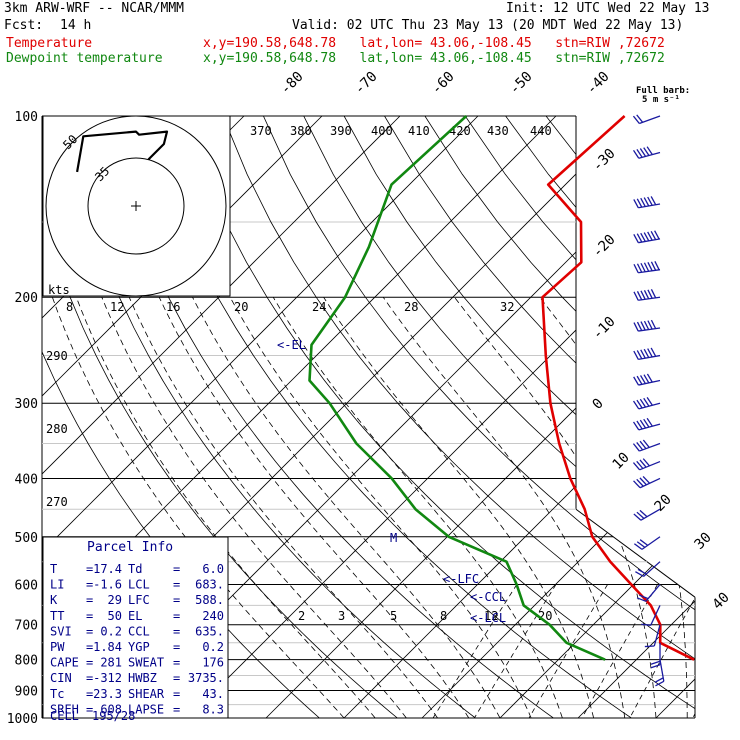 The width and height of the screenshot is (740, 740). What do you see at coordinates (461, 579) in the screenshot?
I see `level-annotation: <-LFC` at bounding box center [461, 579].